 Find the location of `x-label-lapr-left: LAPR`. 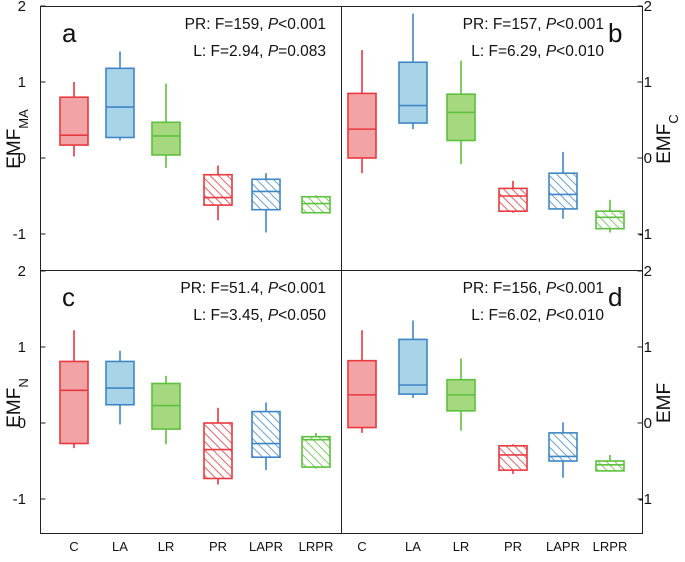

x-label-lapr-left: LAPR is located at coordinates (266, 546).